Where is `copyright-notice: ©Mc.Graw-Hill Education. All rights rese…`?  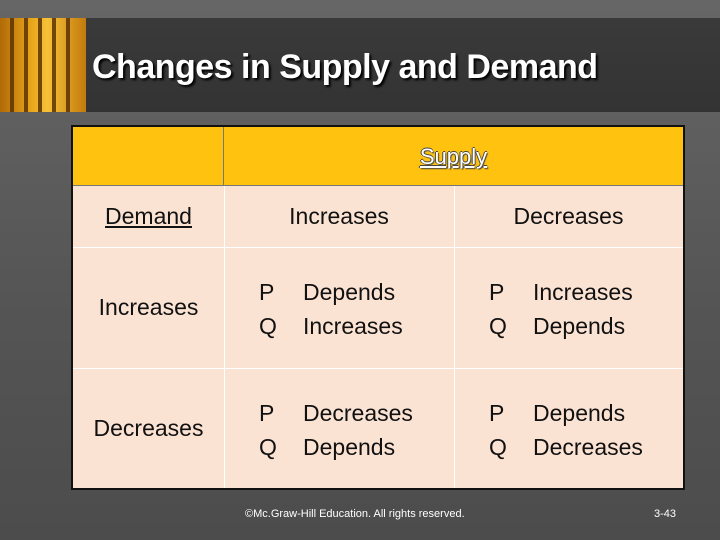
copyright-notice: ©Mc.Graw-Hill Education. All rights rese… is located at coordinates (355, 514).